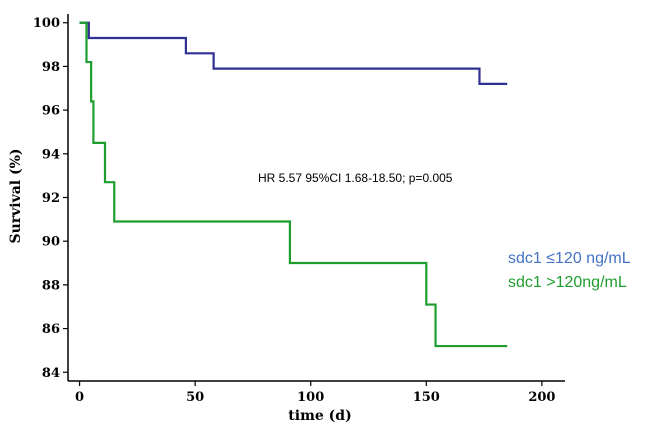  What do you see at coordinates (310, 397) in the screenshot?
I see `x-tick-label: 100` at bounding box center [310, 397].